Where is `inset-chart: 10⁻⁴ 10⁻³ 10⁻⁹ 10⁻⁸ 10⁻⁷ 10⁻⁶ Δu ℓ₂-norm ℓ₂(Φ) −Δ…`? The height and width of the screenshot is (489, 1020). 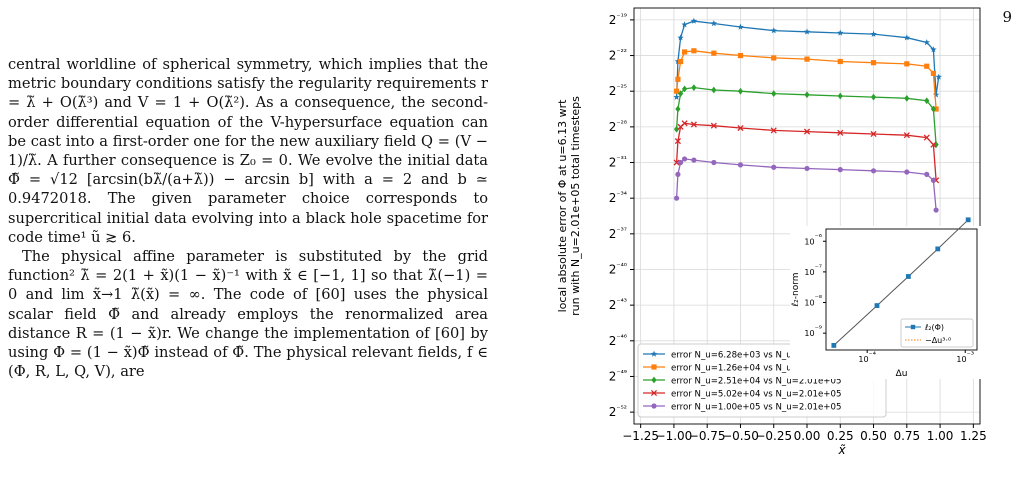 inset-chart: 10⁻⁴ 10⁻³ 10⁻⁹ 10⁻⁸ 10⁻⁷ 10⁻⁶ Δu ℓ₂-norm ℓ₂(Φ) −Δ… is located at coordinates (885, 298).